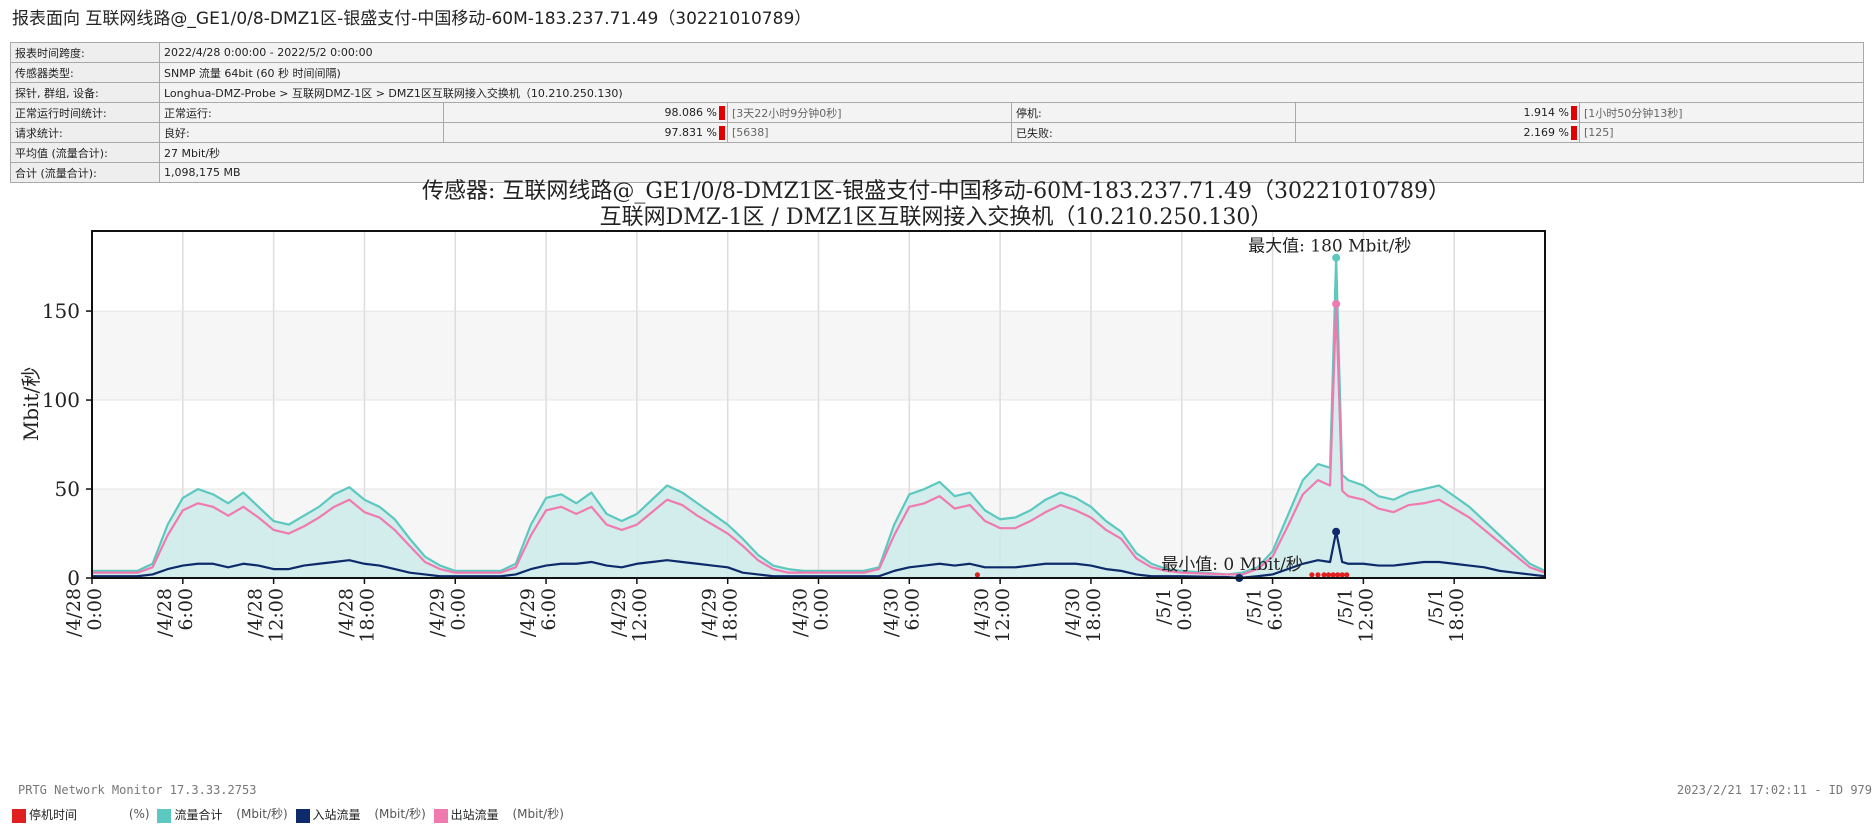 This screenshot has width=1872, height=828. I want to click on x-tick-label-group: /4/30 18:00, so click(1083, 615).